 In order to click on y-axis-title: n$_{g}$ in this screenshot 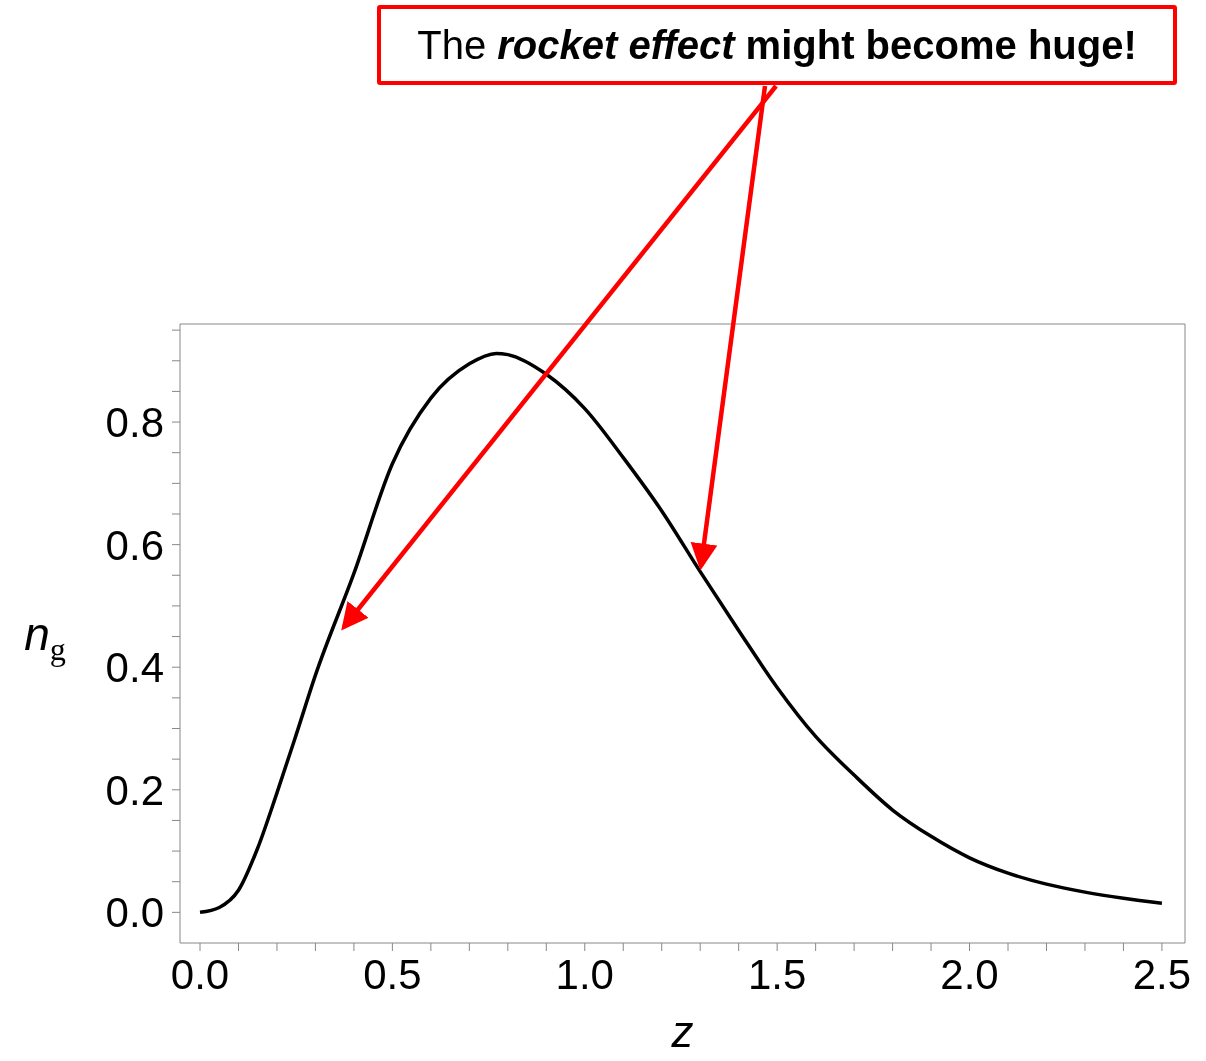, I will do `click(45, 637)`.